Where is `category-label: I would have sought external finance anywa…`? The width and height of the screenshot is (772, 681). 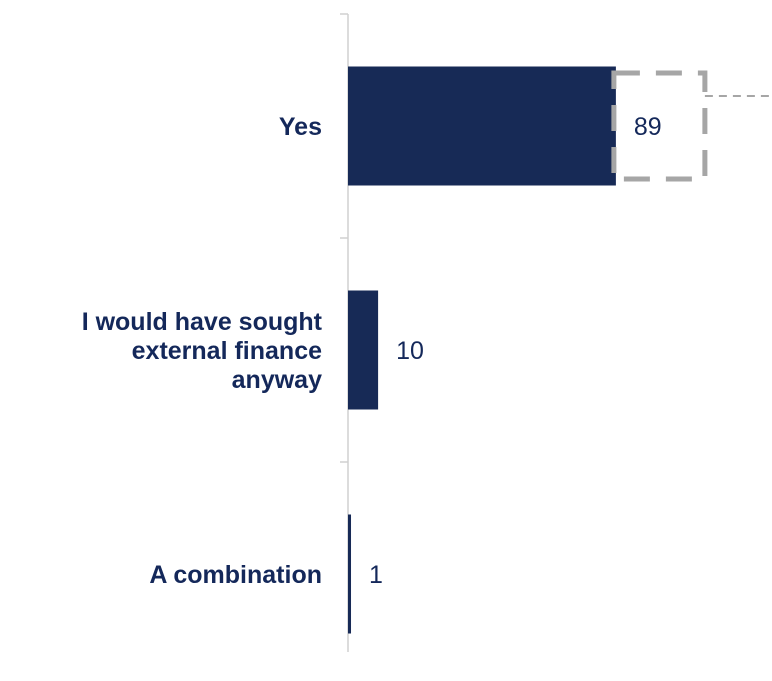
category-label: I would have sought external finance anywa… is located at coordinates (202, 351).